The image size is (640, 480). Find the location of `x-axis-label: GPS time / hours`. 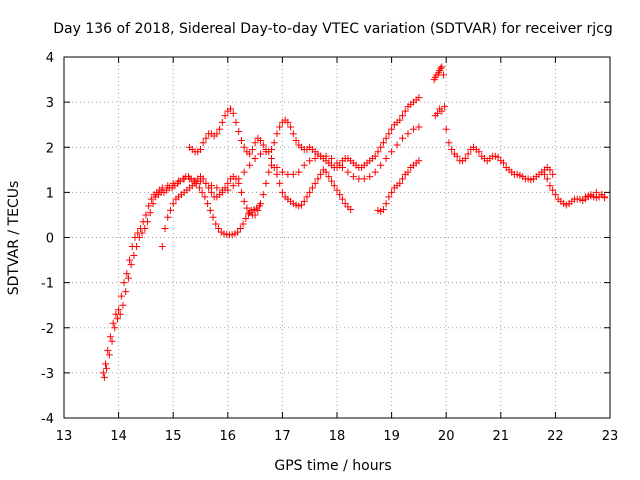

x-axis-label: GPS time / hours is located at coordinates (332, 466).